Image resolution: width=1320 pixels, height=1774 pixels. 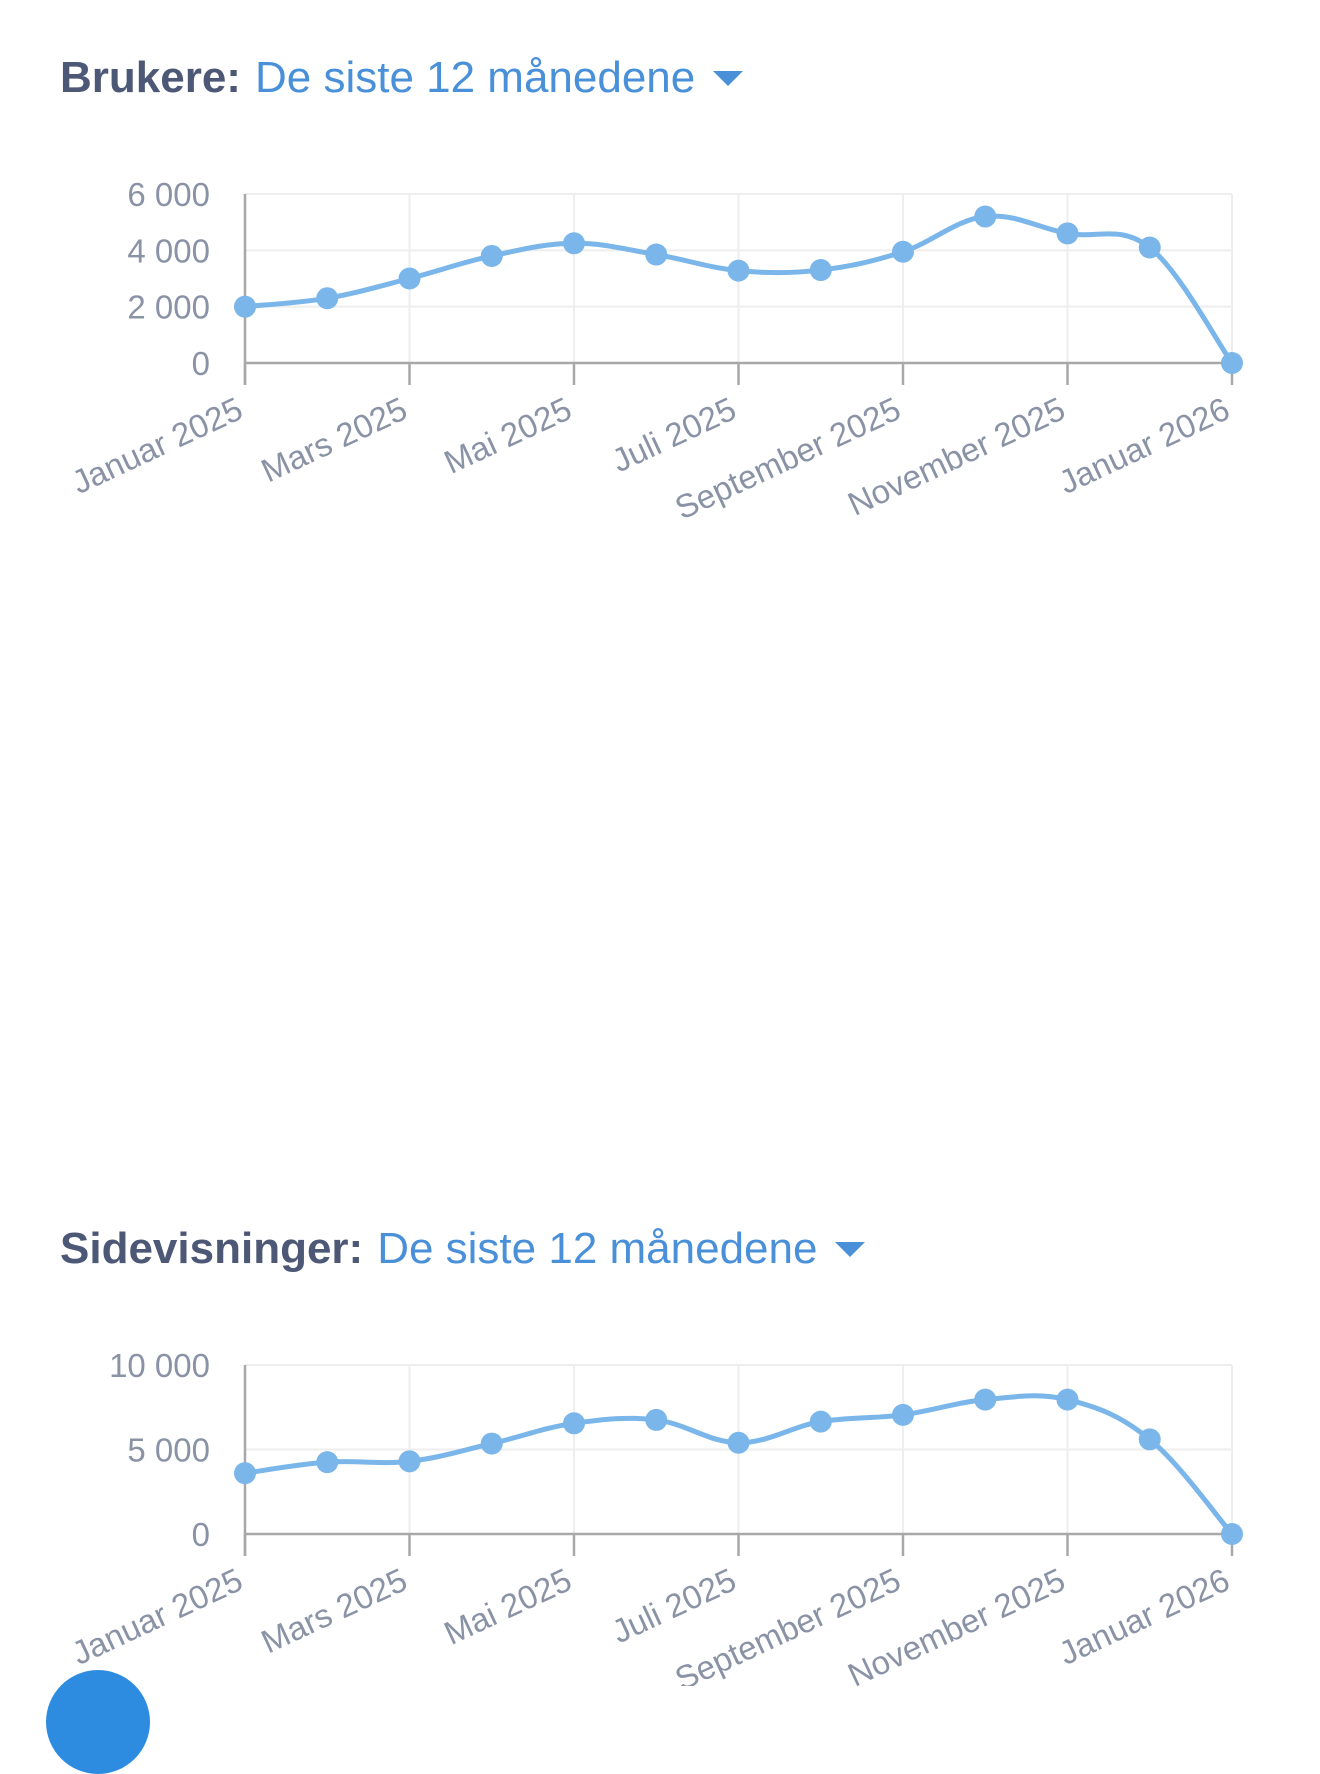 What do you see at coordinates (475, 77) in the screenshot?
I see `users-range-label: De siste 12 månedene` at bounding box center [475, 77].